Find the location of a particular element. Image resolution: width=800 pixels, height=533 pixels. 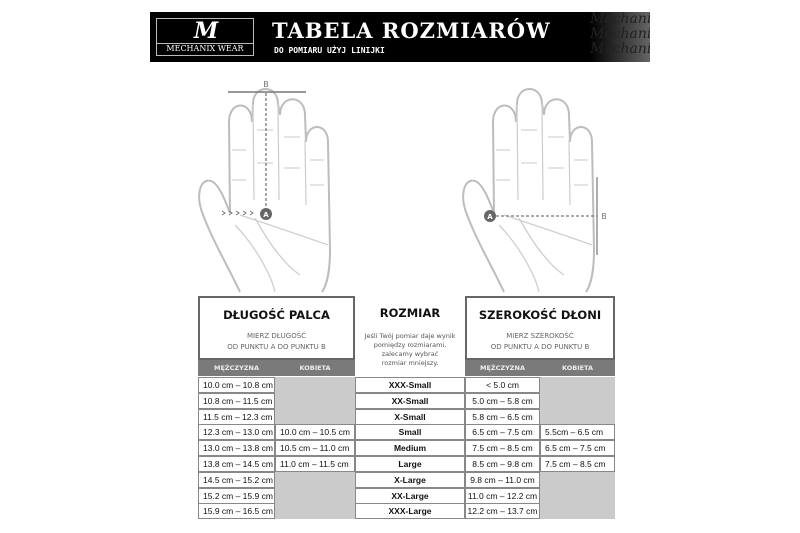

point-a-right is located at coordinates (490, 216).